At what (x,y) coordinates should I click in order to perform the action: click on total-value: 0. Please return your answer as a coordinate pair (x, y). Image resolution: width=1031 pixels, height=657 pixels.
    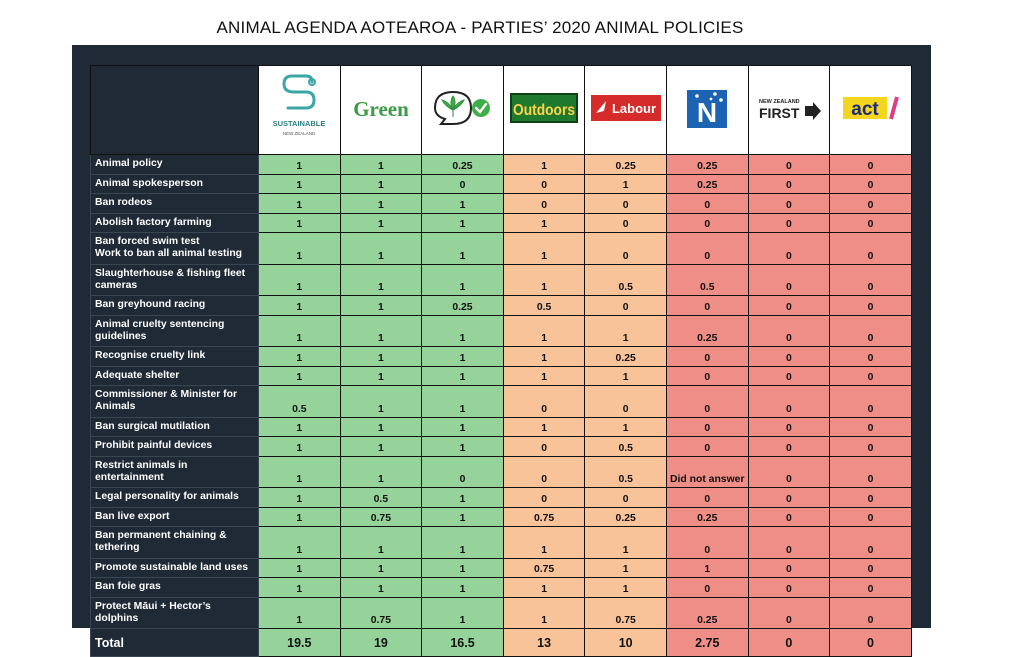
    Looking at the image, I should click on (870, 642).